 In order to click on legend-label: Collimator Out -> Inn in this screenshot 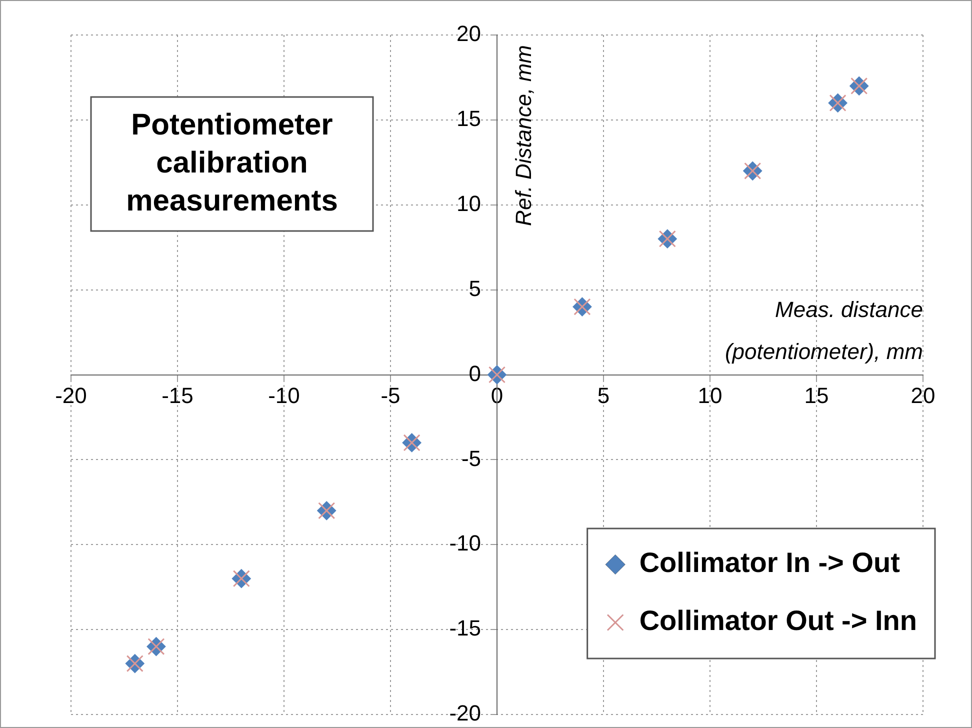, I will do `click(778, 620)`.